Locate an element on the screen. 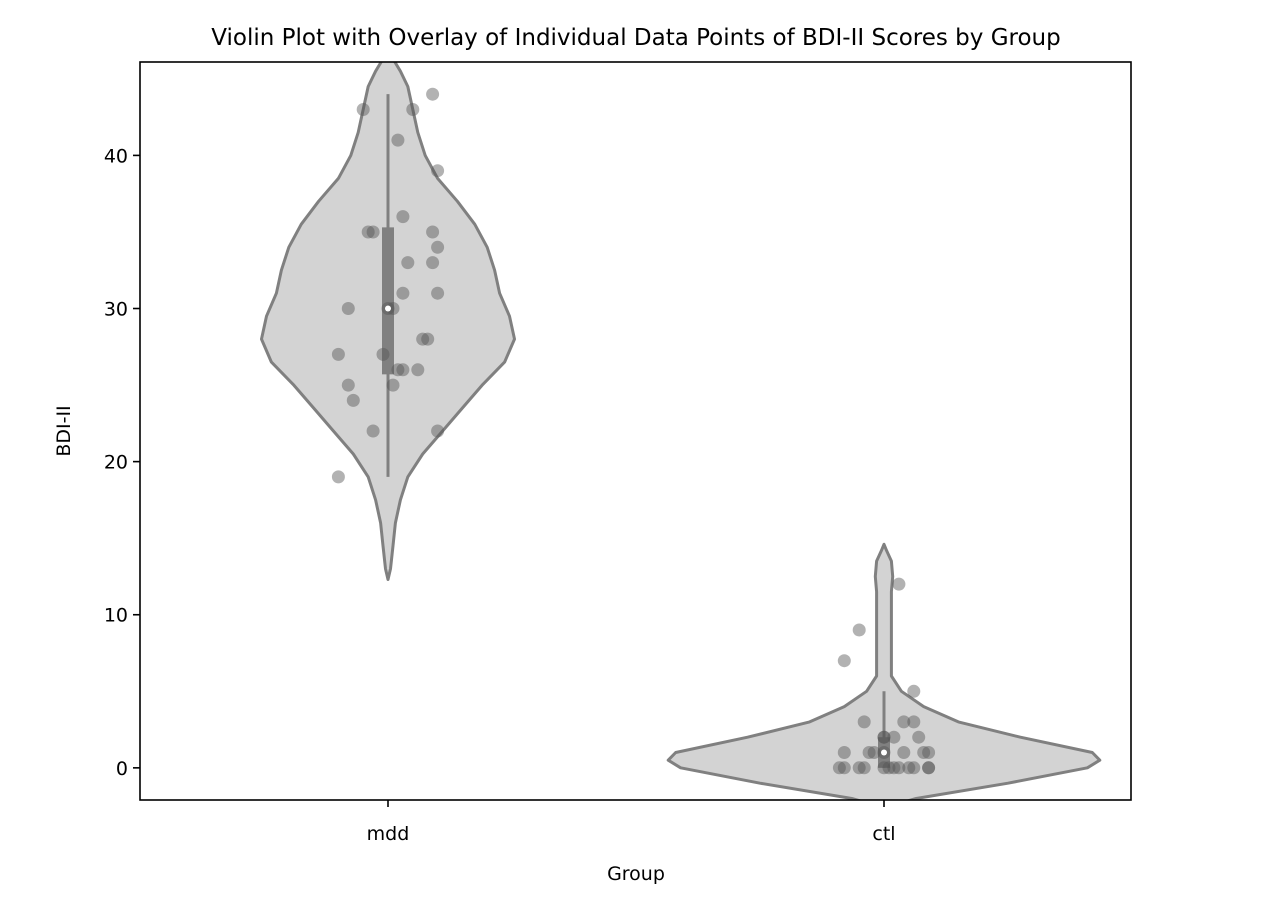 The image size is (1272, 908). y-axis: 0 10 20 30 40 is located at coordinates (122, 462).